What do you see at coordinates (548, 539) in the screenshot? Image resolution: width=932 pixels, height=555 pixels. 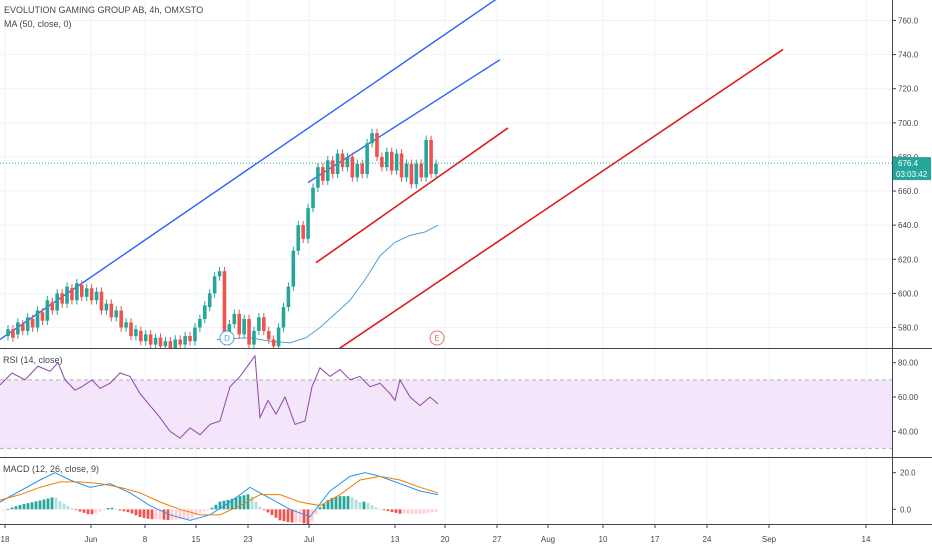 I see `x-tick-label-9: Aug` at bounding box center [548, 539].